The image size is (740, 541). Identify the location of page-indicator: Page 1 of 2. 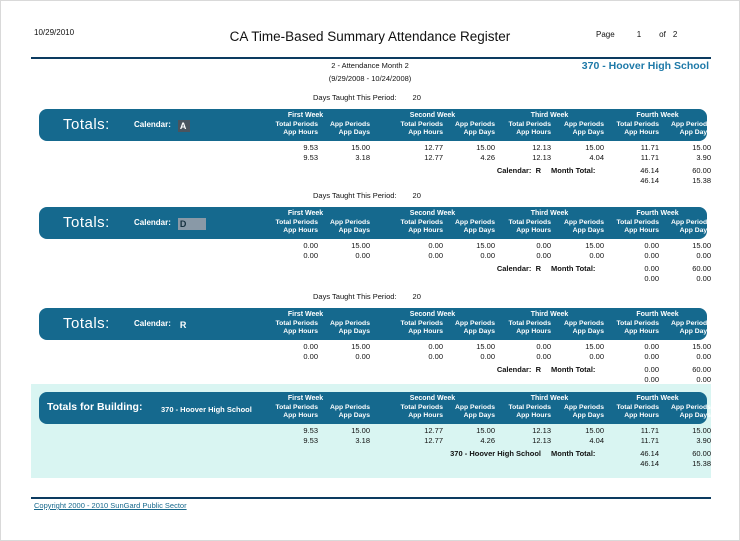
(636, 34).